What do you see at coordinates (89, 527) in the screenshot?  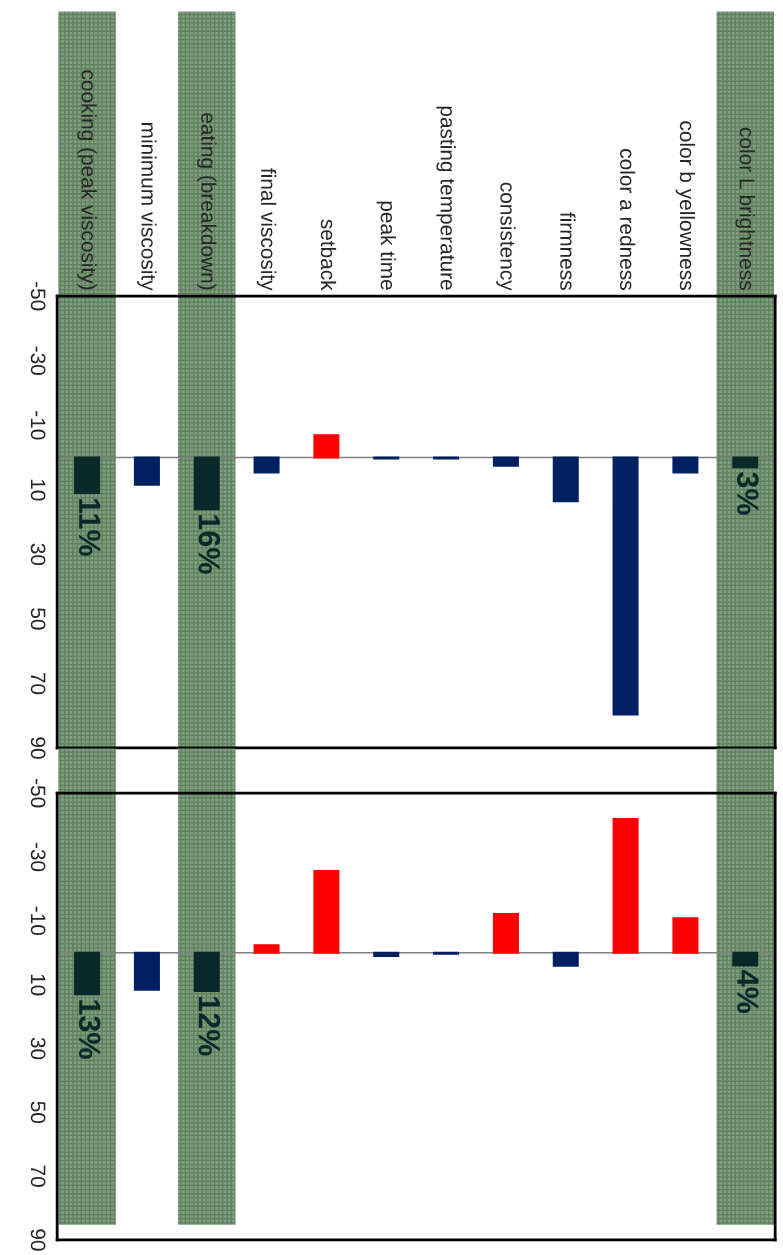 I see `data-label: 11%` at bounding box center [89, 527].